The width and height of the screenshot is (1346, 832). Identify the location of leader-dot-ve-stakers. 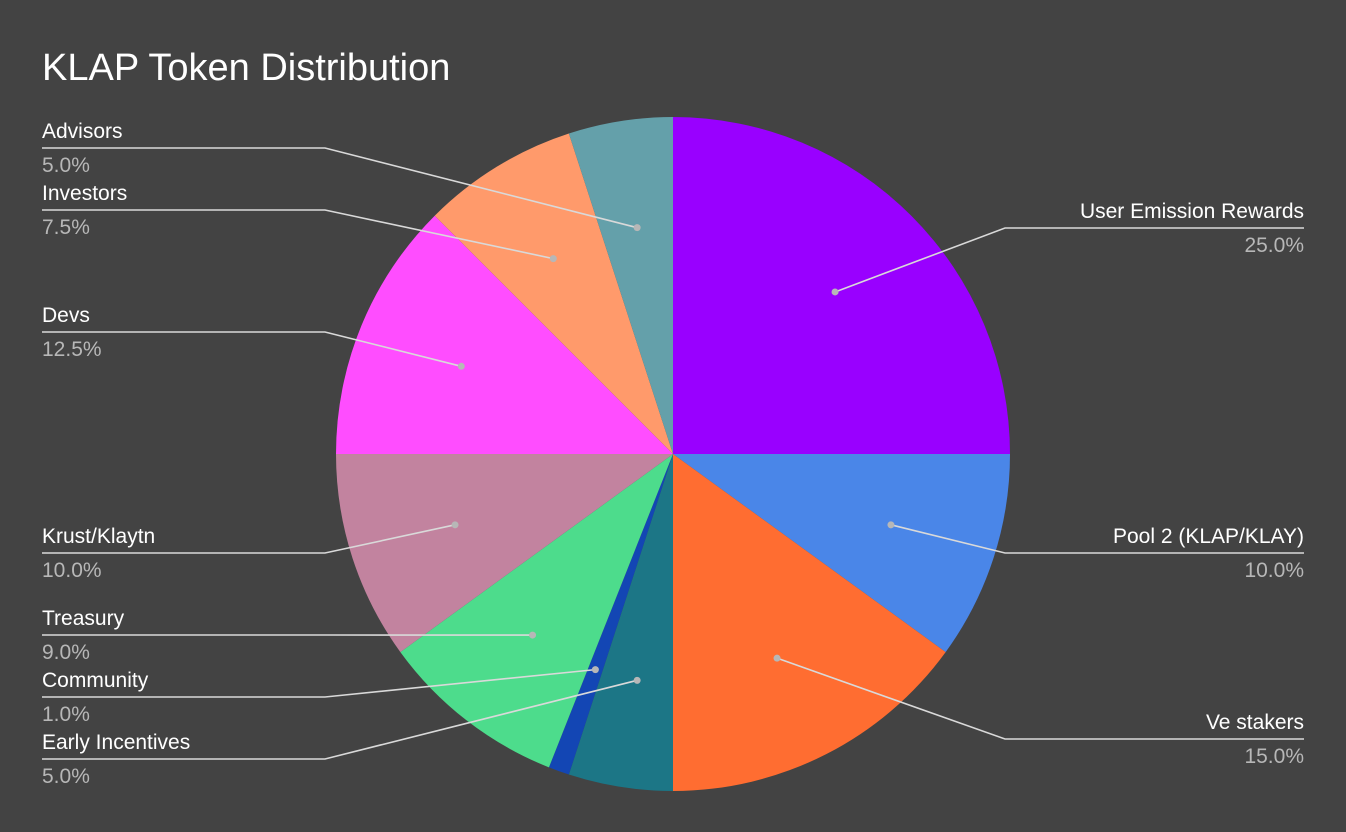
(777, 658).